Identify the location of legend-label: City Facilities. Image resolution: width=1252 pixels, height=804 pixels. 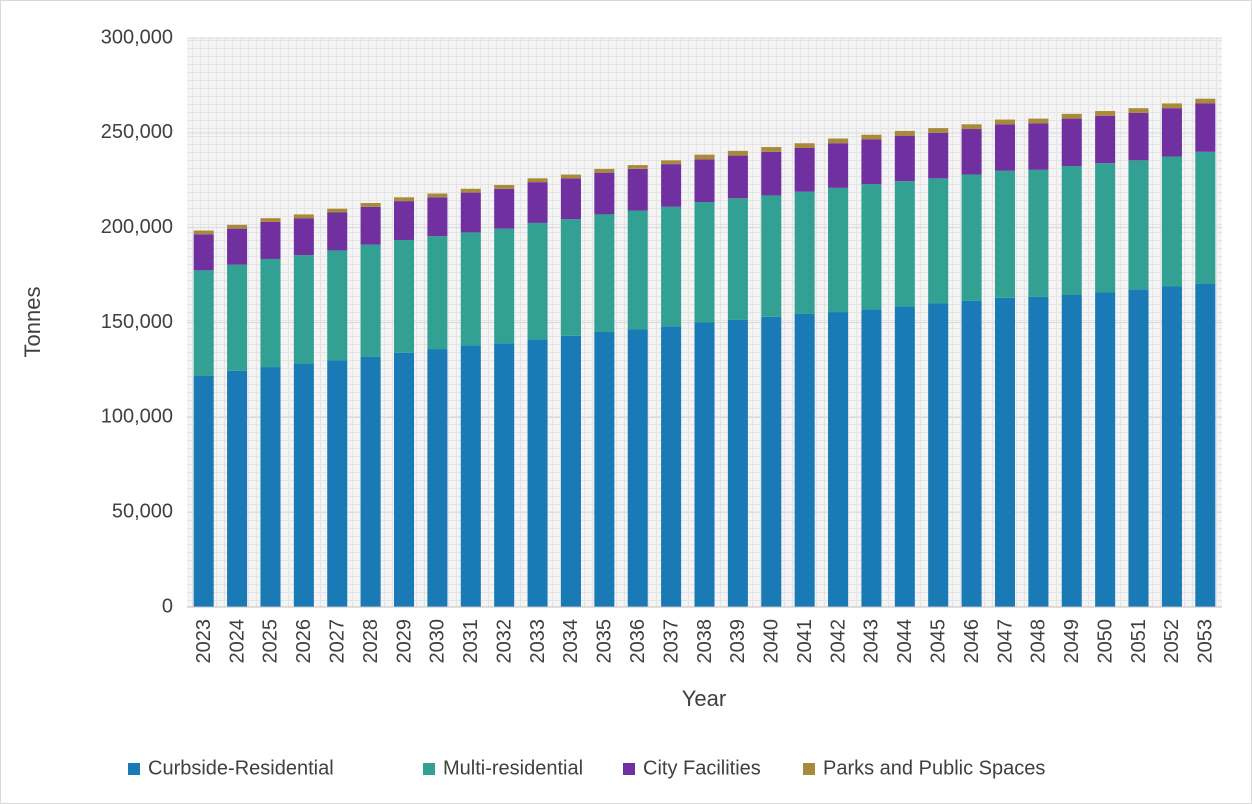
(702, 768).